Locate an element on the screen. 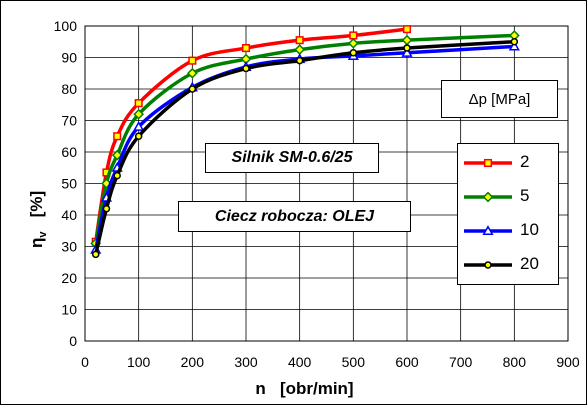 This screenshot has width=587, height=410. y-tick-label: 10 is located at coordinates (69, 310).